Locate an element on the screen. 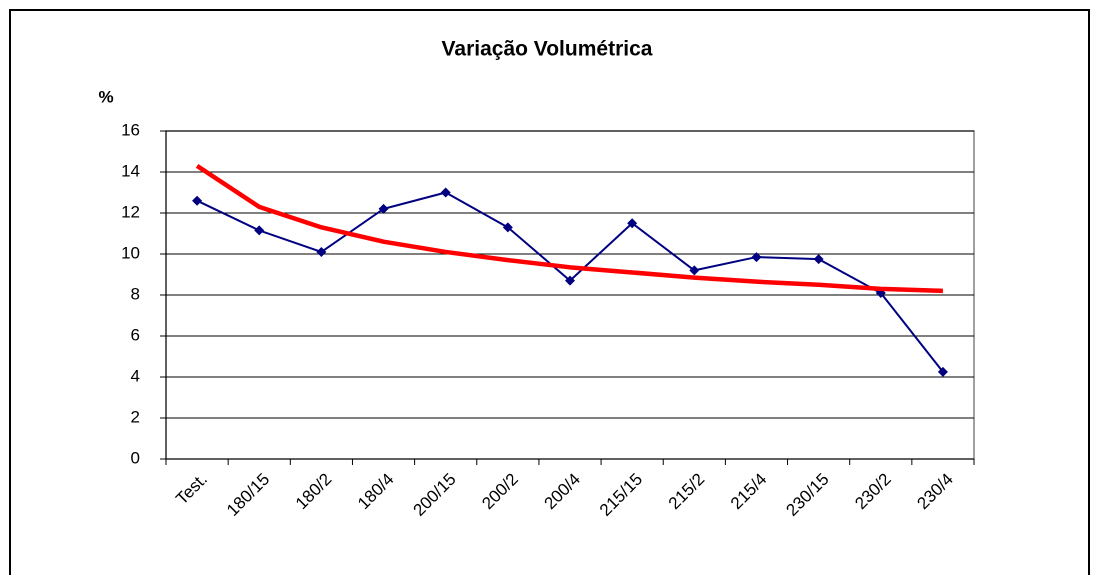 The width and height of the screenshot is (1093, 575). y-tick-label: 10 is located at coordinates (130, 252).